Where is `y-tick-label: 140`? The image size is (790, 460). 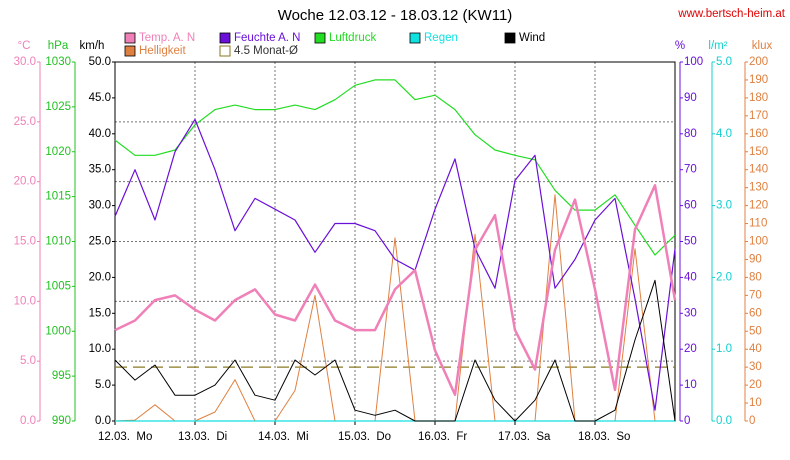 y-tick-label: 140 is located at coordinates (758, 170).